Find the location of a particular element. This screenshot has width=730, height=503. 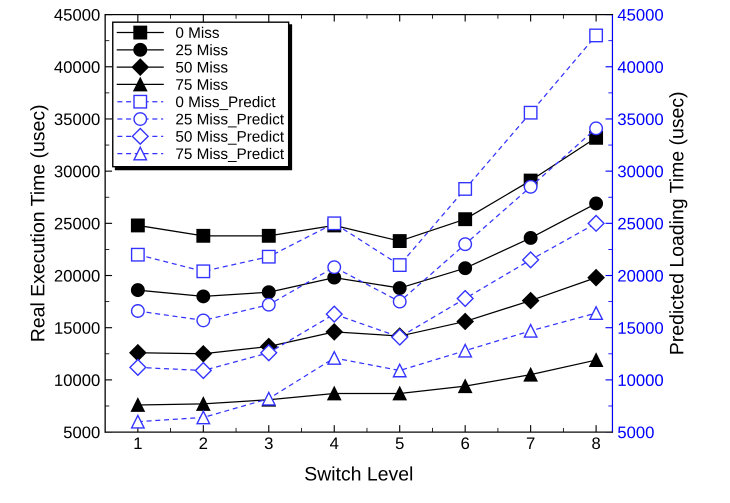

x-tick-label: 3 is located at coordinates (268, 443).